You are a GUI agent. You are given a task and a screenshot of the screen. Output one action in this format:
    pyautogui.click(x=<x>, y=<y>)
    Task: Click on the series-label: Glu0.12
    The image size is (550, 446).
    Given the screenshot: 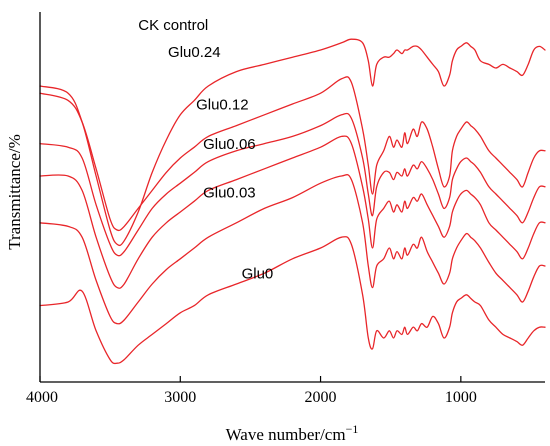 What is the action you would take?
    pyautogui.click(x=222, y=104)
    